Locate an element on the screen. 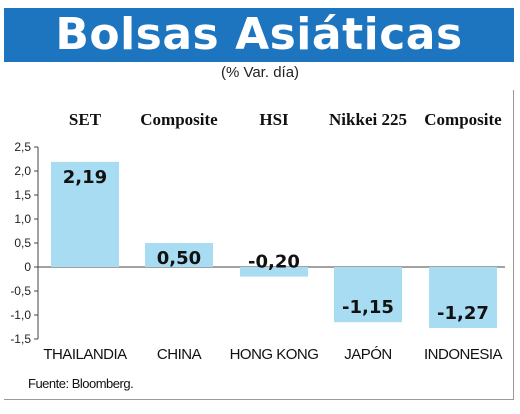  bar-value-label: 2,19 is located at coordinates (85, 177).